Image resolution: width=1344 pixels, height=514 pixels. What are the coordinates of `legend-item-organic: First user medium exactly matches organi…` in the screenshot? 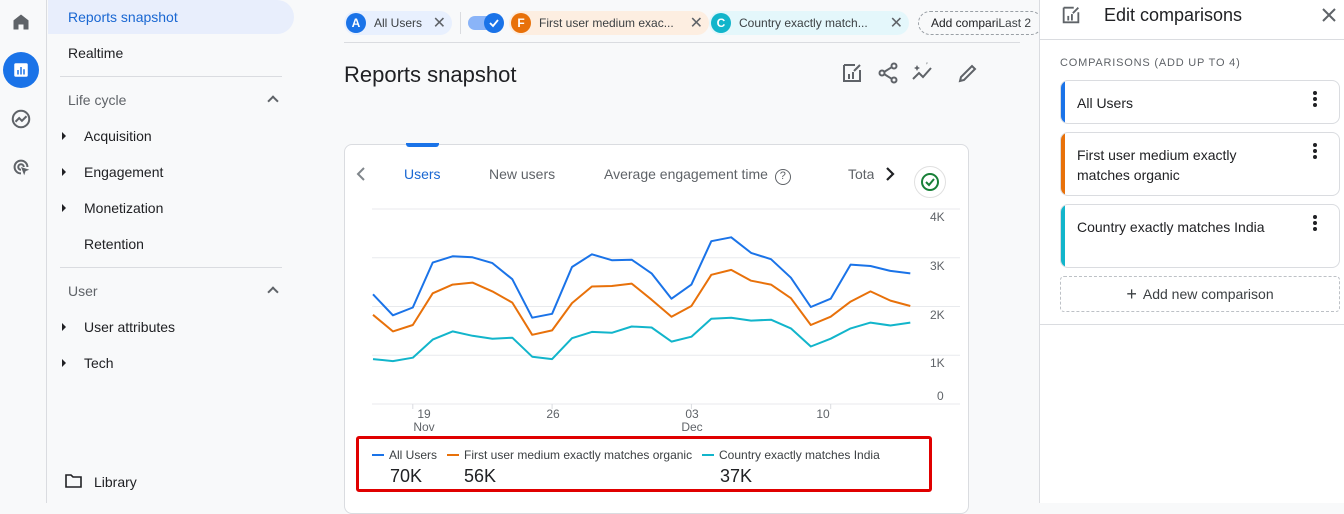 It's located at (569, 455).